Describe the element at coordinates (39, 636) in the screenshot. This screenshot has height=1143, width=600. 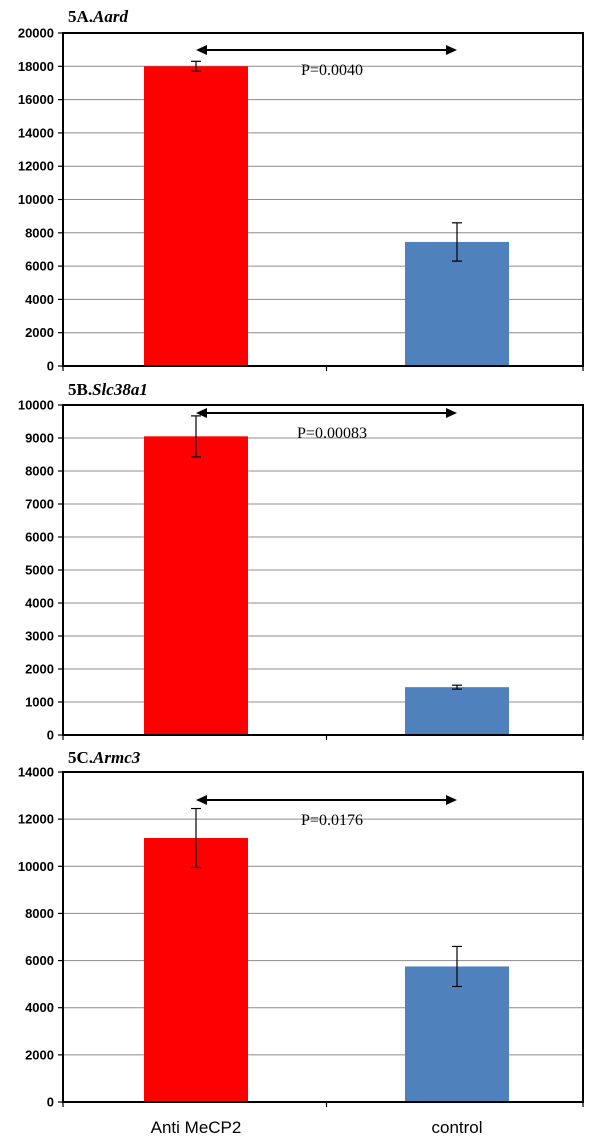
I see `y-tick-label: 3000` at that location.